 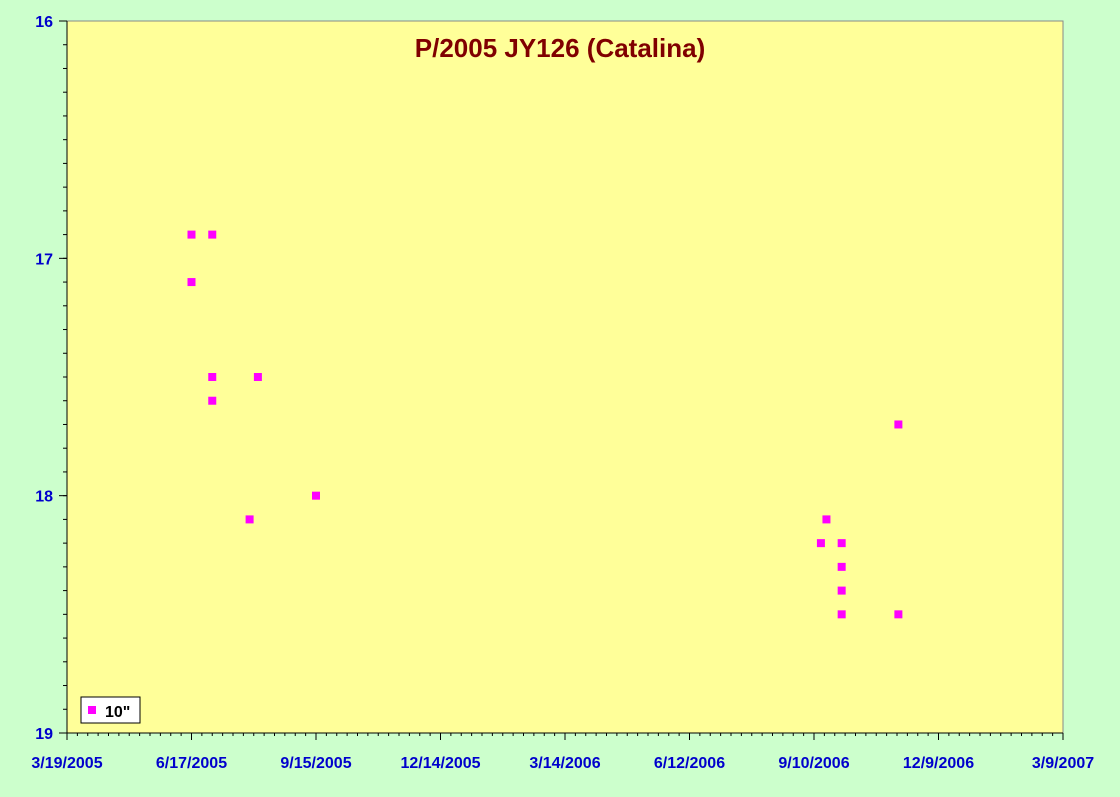 I want to click on x-tick-label: 9/10/2006, so click(x=813, y=763).